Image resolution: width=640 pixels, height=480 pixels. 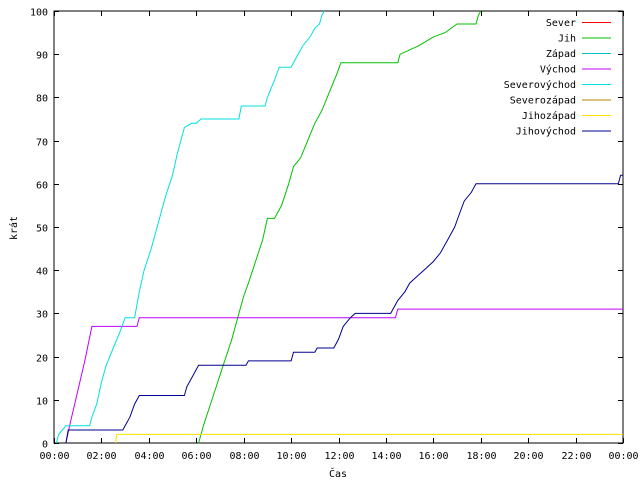 What do you see at coordinates (45, 445) in the screenshot?
I see `y-tick-label: 0` at bounding box center [45, 445].